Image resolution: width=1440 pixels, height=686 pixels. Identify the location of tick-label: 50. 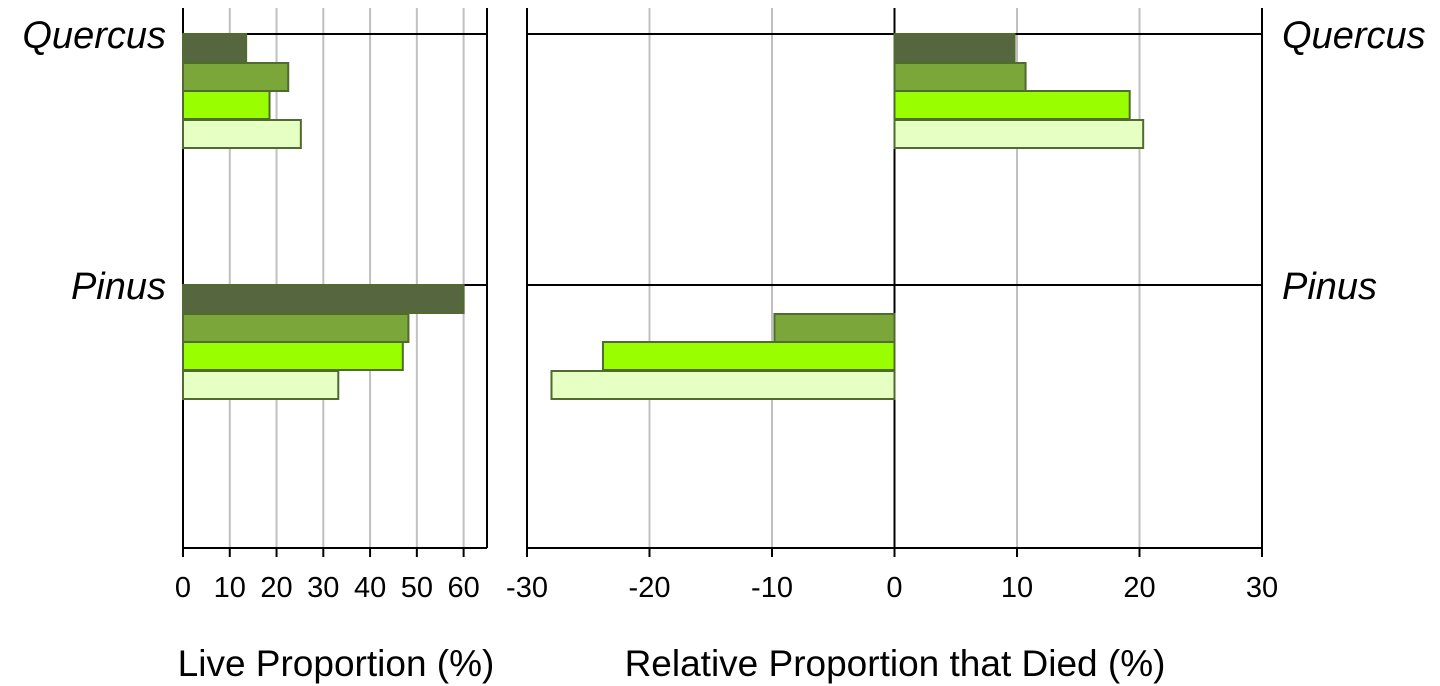
(417, 588).